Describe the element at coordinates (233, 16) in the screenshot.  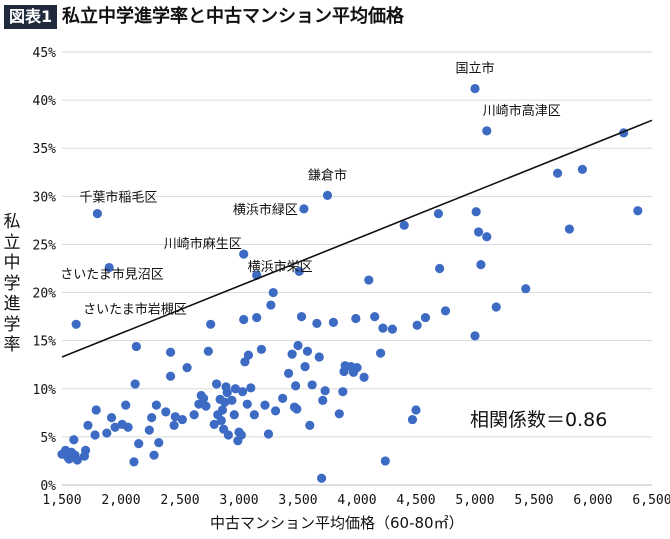
I see `chart-title: 私立中学進学率と中古マンション平均価格` at that location.